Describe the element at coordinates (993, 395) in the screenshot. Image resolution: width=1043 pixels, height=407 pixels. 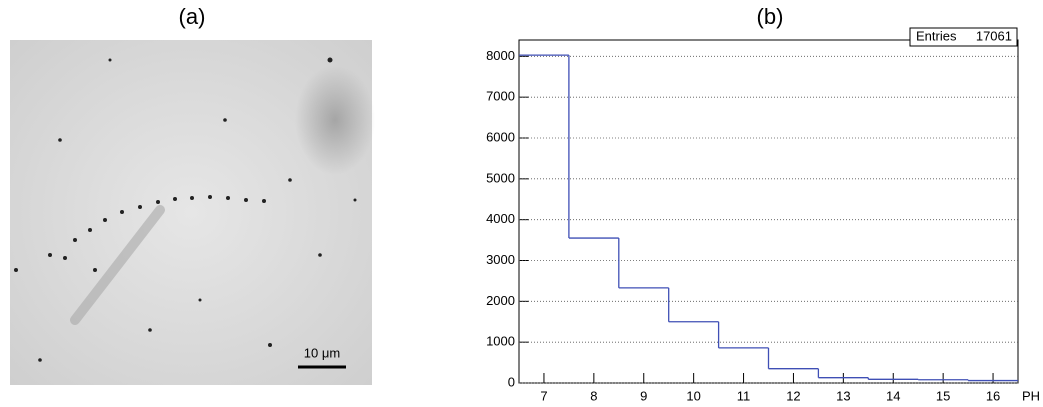
I see `x-tick-label: 16` at that location.